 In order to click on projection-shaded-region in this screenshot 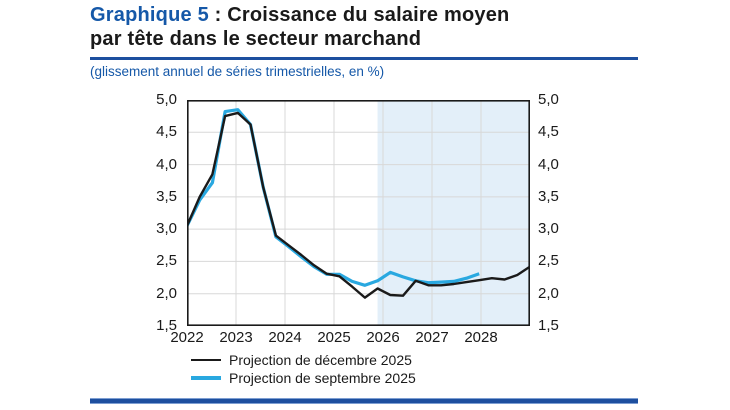, I will do `click(453, 213)`.